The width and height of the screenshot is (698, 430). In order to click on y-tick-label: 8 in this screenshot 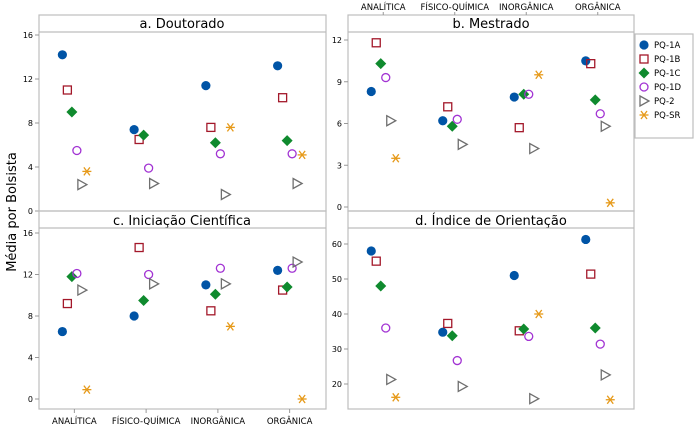, I will do `click(30, 123)`.